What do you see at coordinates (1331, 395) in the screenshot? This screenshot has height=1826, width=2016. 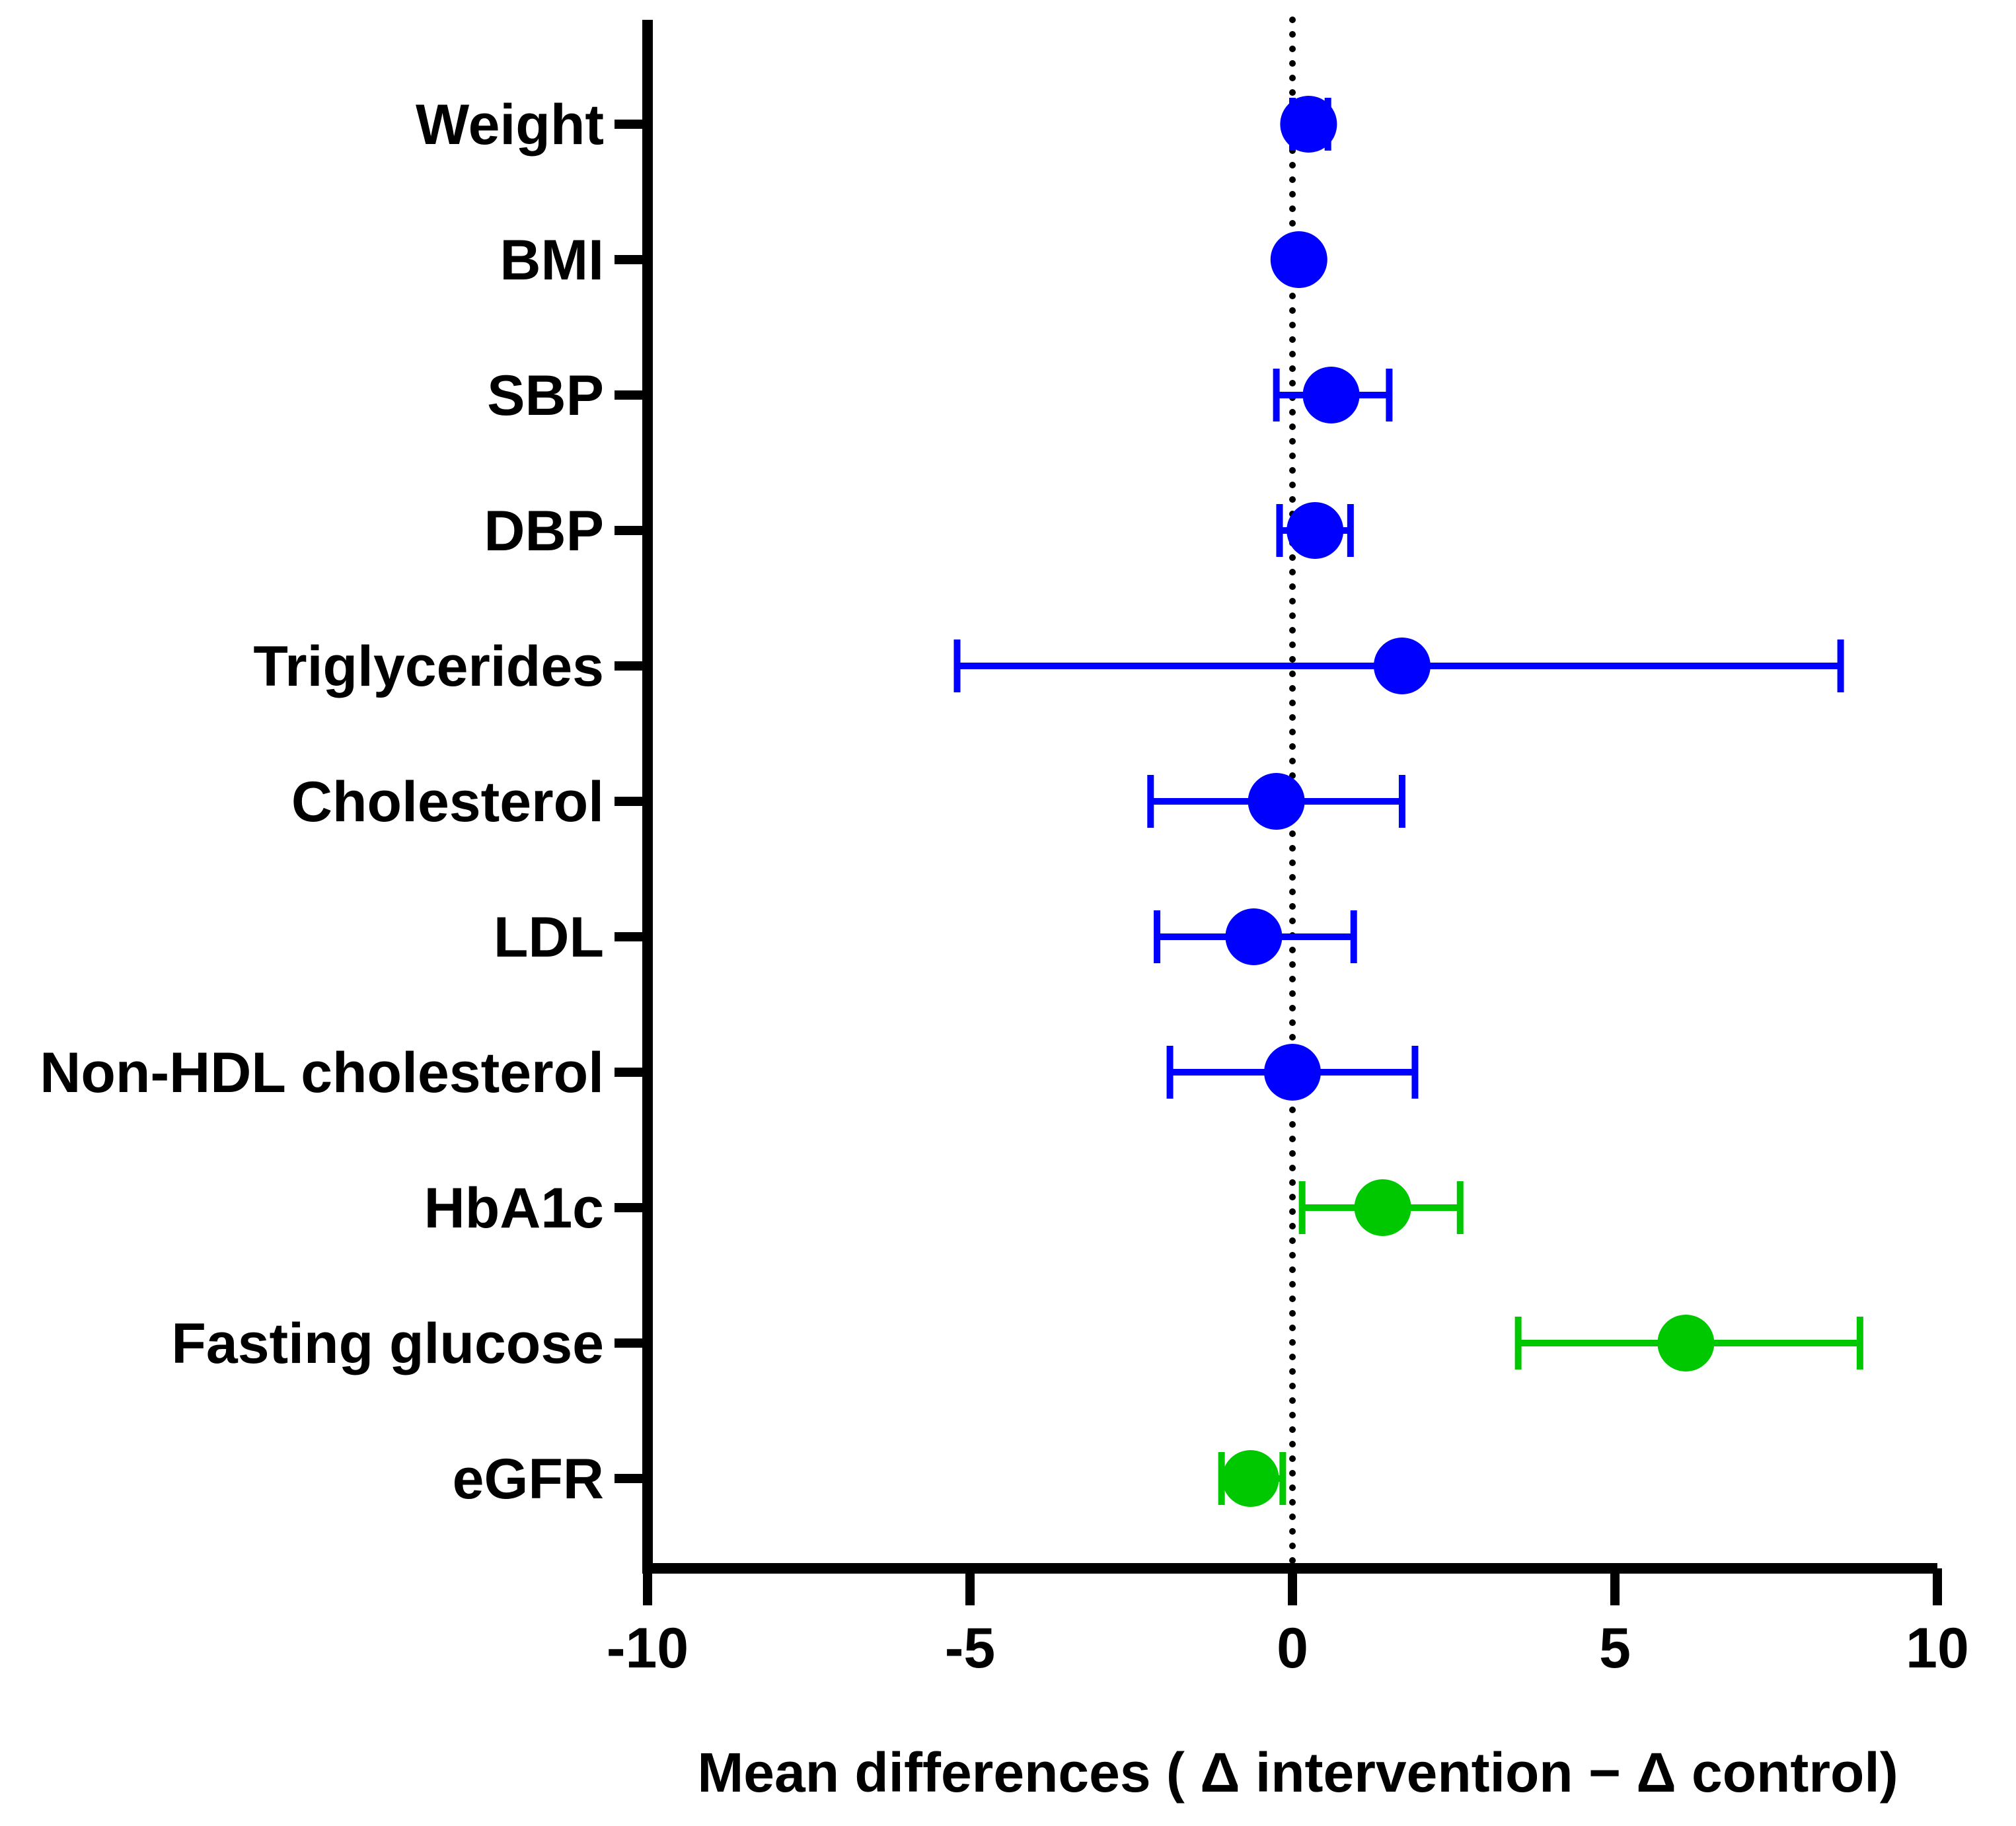 I see `point-estimate-sbp` at bounding box center [1331, 395].